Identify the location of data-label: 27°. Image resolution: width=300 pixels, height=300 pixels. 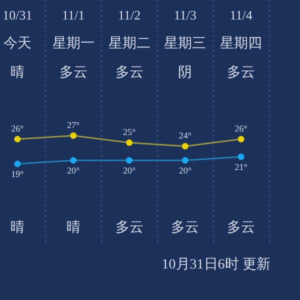
(73, 125).